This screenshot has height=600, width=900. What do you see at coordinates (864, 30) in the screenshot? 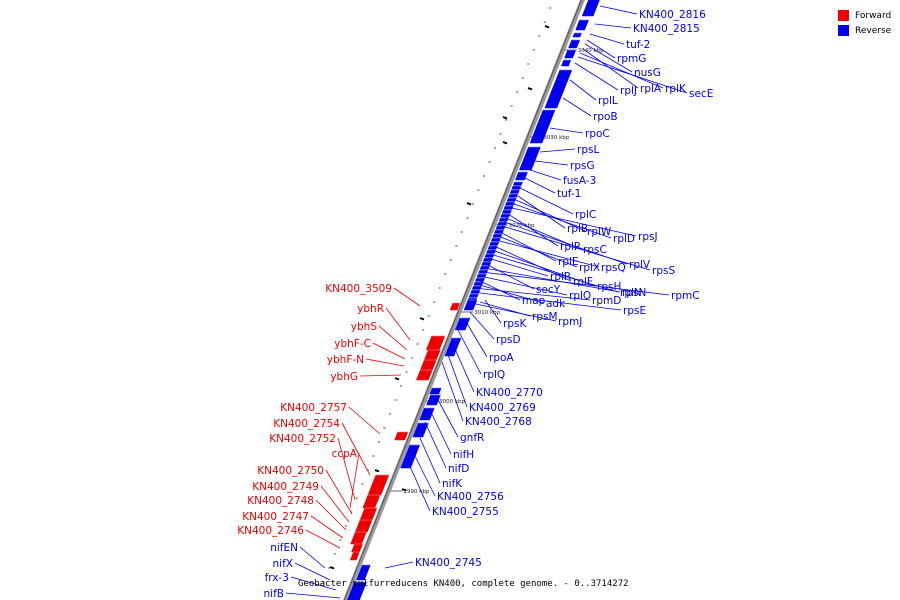
I see `legend-reverse: Reverse` at bounding box center [864, 30].